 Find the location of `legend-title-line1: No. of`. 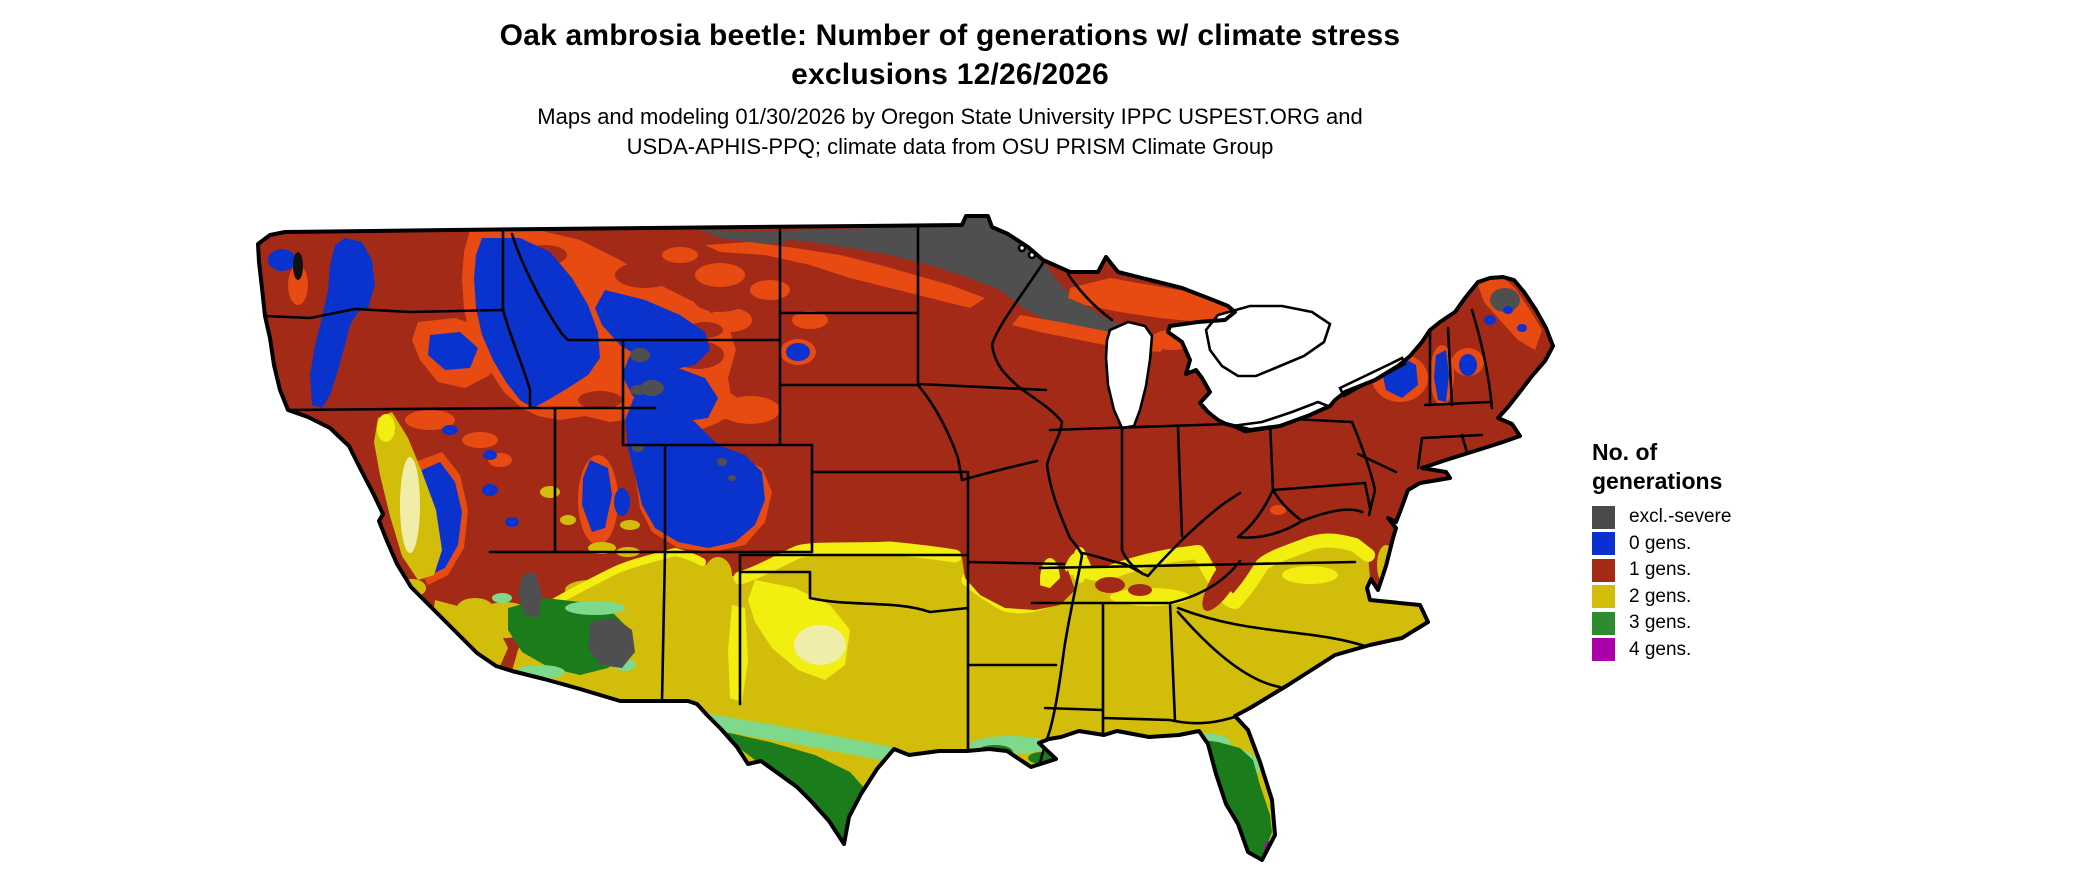

legend-title-line1: No. of is located at coordinates (1625, 452).